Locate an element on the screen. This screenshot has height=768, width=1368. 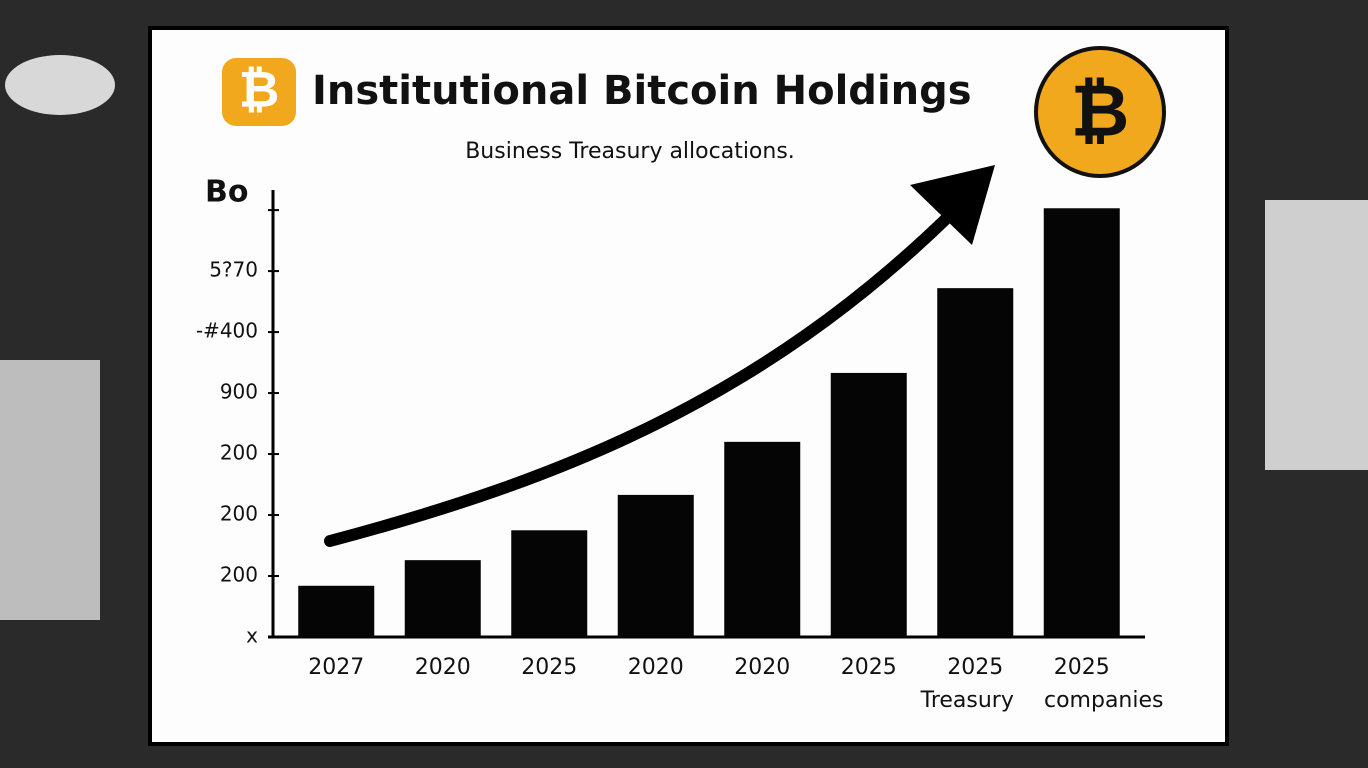
bitcoin-badge is located at coordinates (259, 92).